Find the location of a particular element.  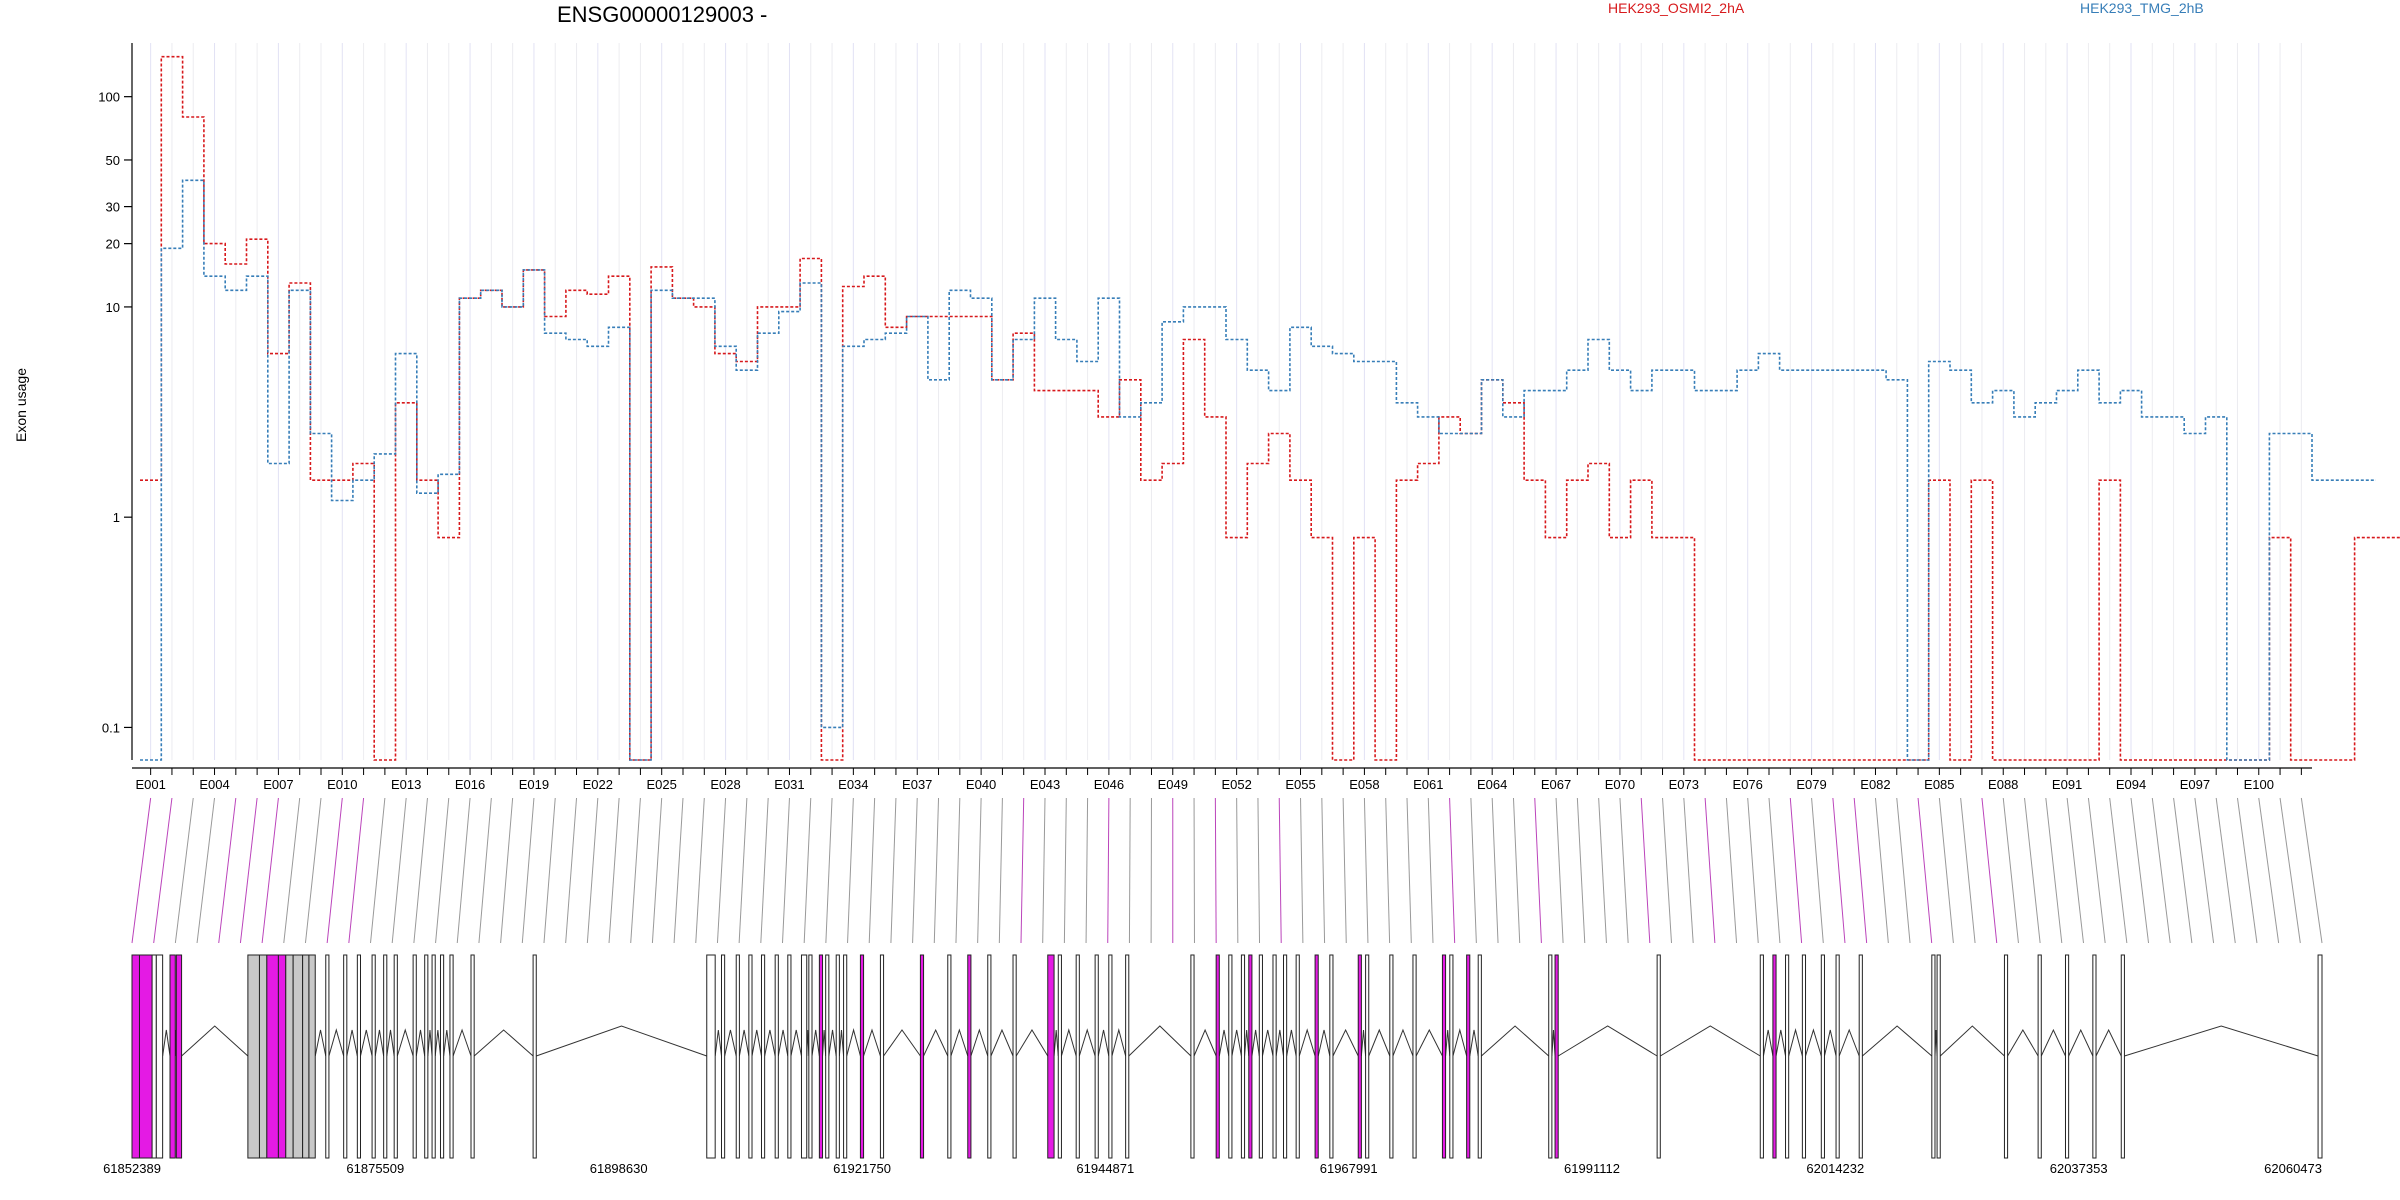

x-tick-label: E043 is located at coordinates (1045, 784).